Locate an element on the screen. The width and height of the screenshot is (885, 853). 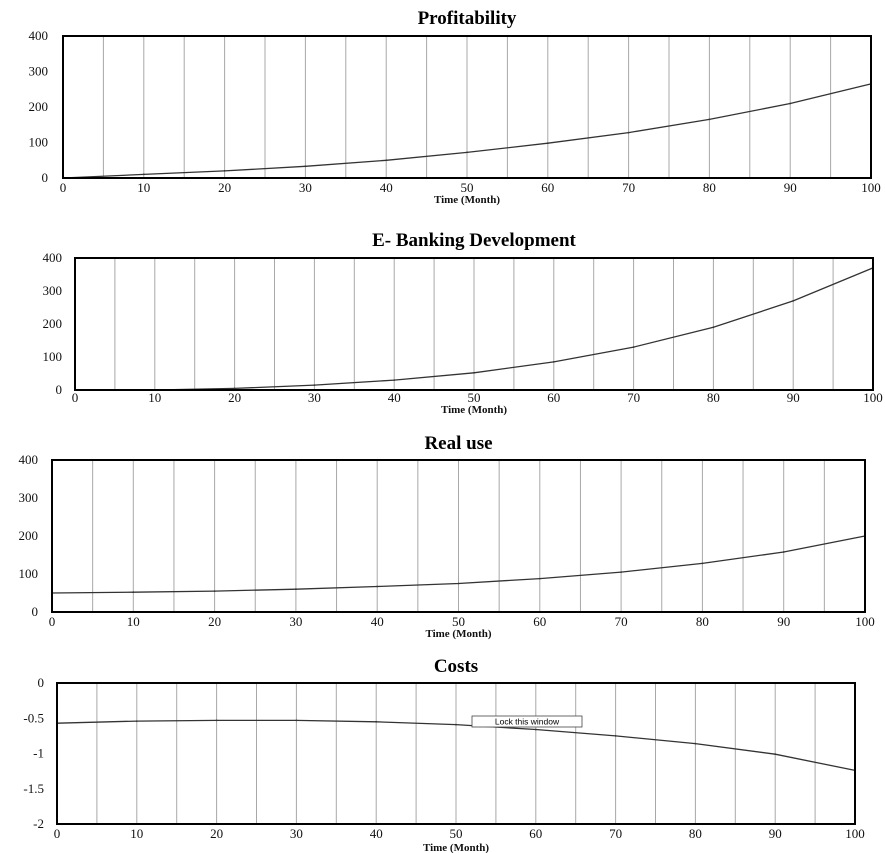
chart-title: Profitability is located at coordinates (467, 18).